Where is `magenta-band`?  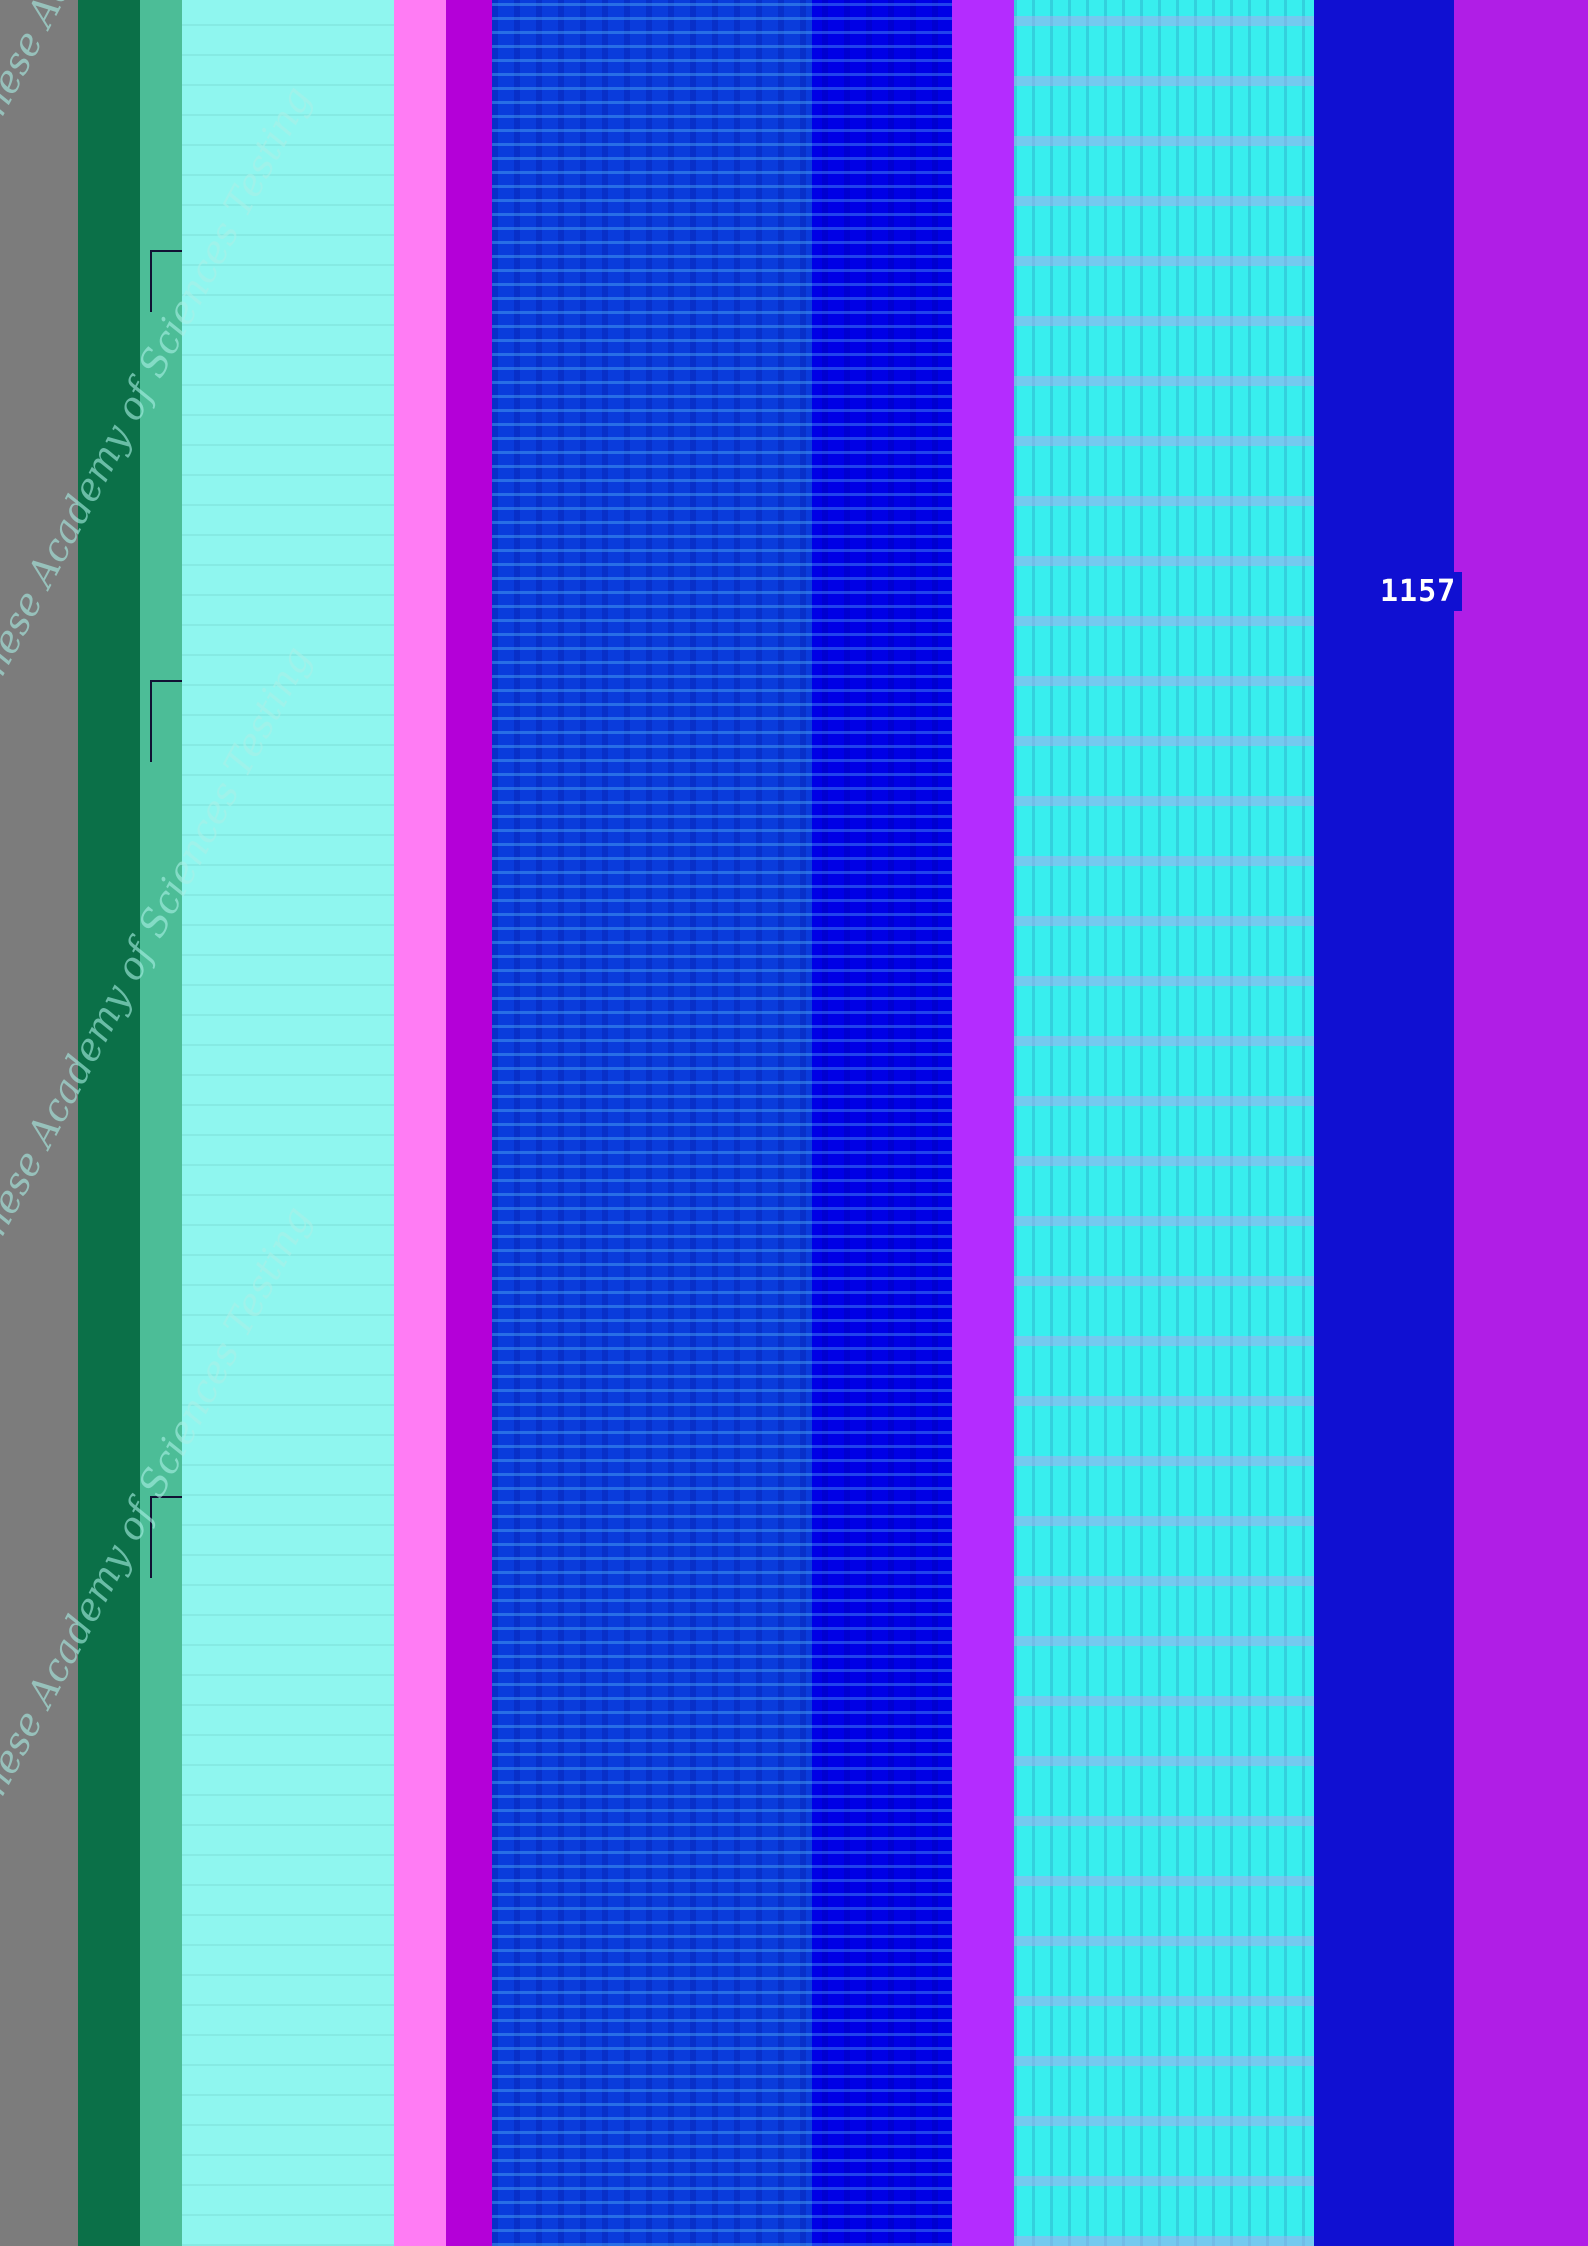 magenta-band is located at coordinates (1521, 1123).